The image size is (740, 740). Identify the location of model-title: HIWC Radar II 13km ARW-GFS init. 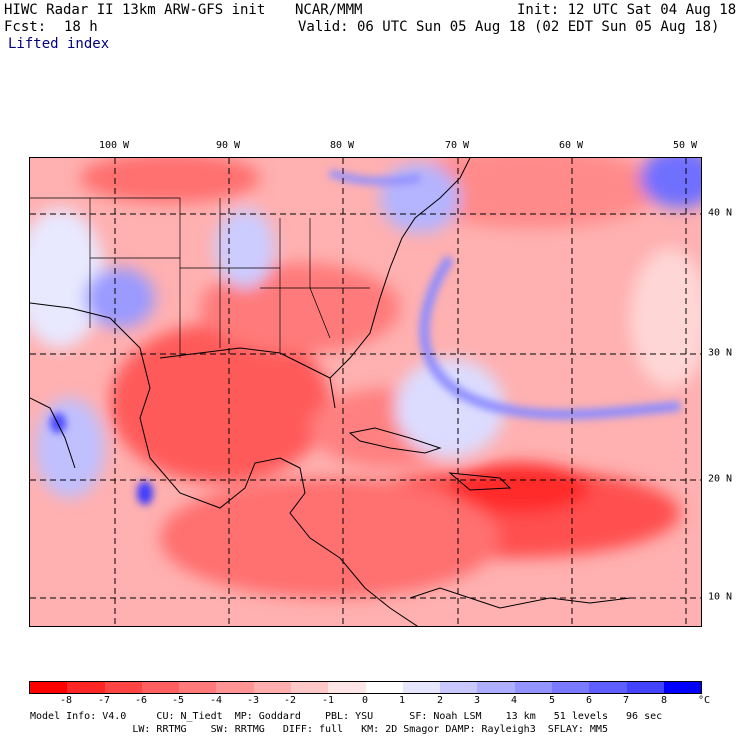
(135, 10).